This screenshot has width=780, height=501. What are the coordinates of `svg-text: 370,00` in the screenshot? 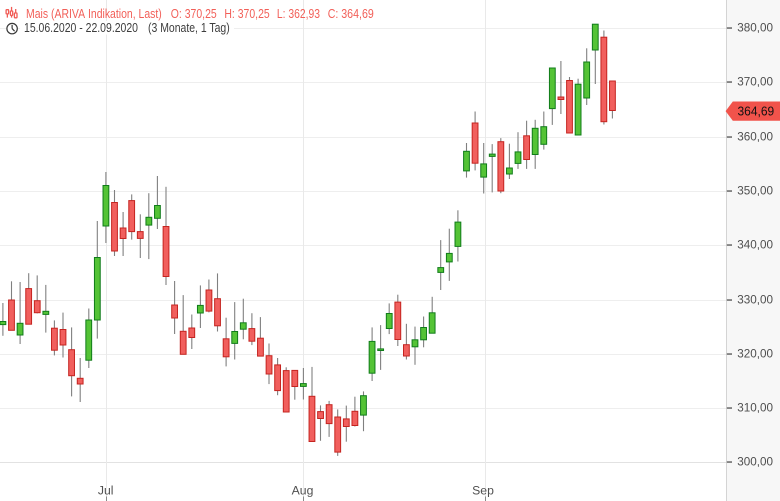 It's located at (755, 82).